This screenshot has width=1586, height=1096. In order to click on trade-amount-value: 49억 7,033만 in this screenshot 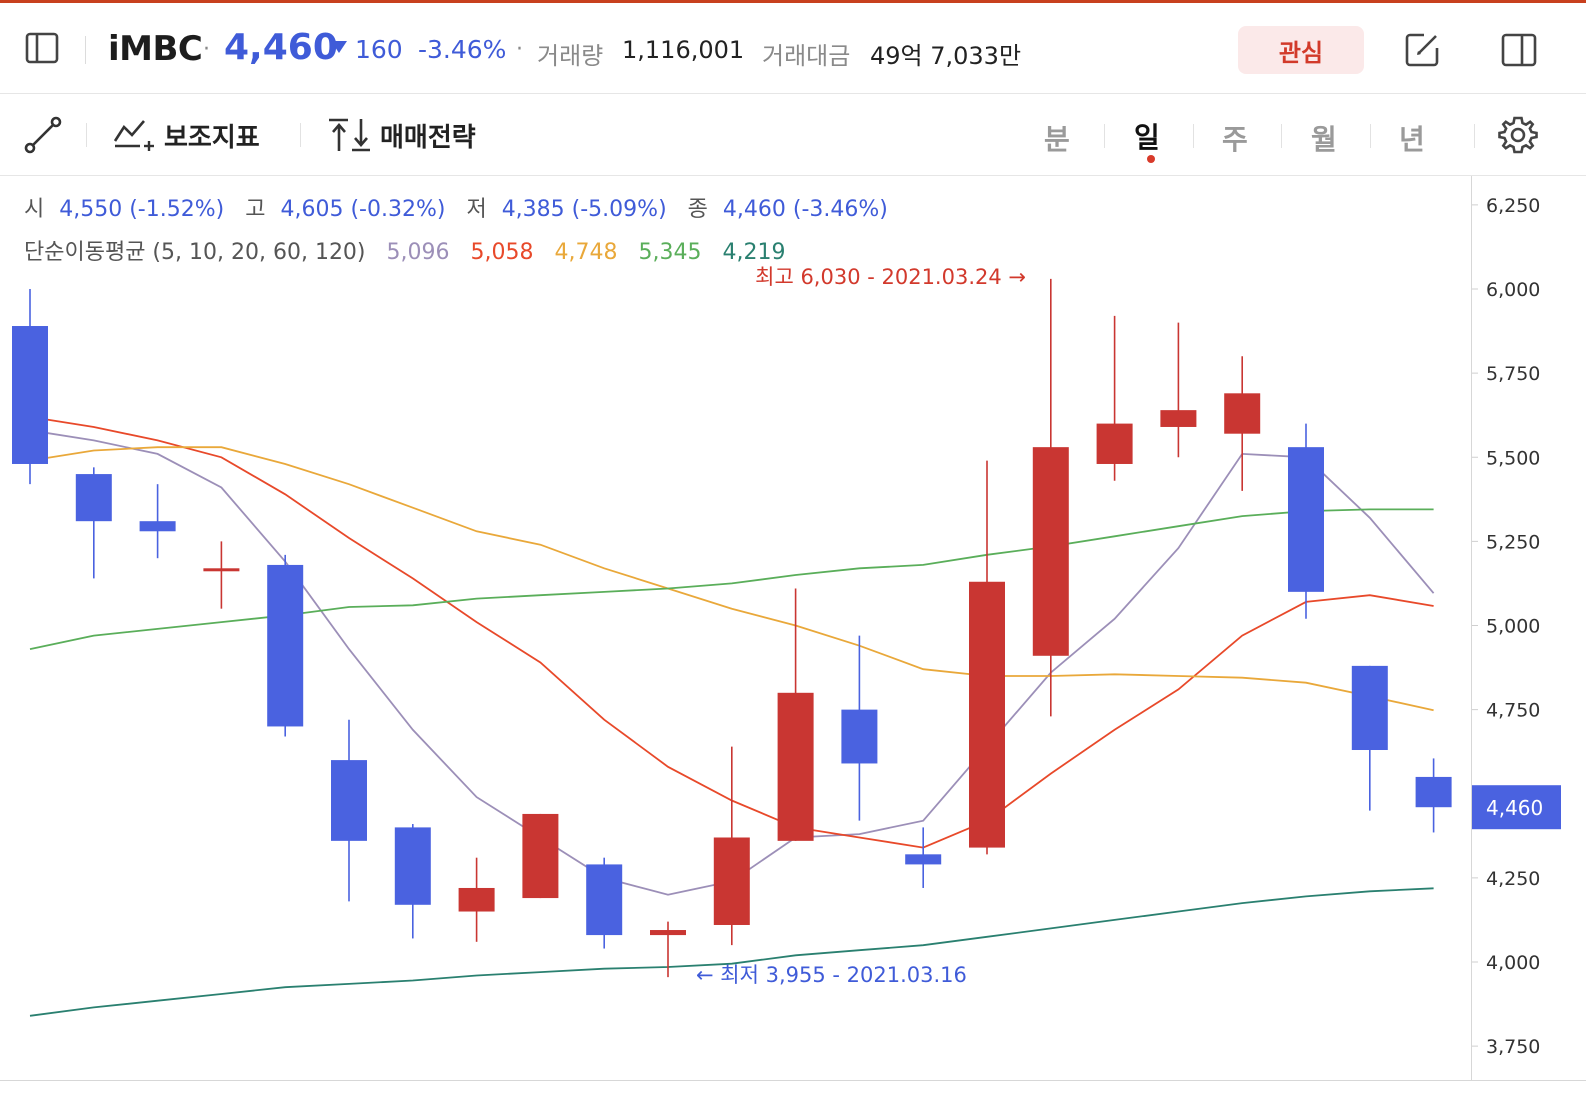, I will do `click(946, 56)`.